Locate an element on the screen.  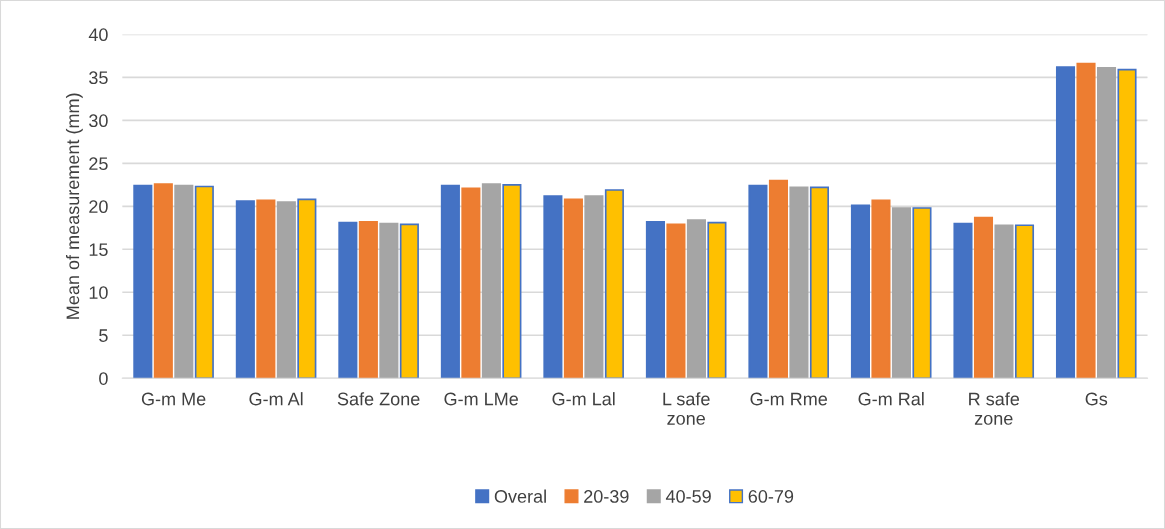
legend-label: 20-39 is located at coordinates (606, 496).